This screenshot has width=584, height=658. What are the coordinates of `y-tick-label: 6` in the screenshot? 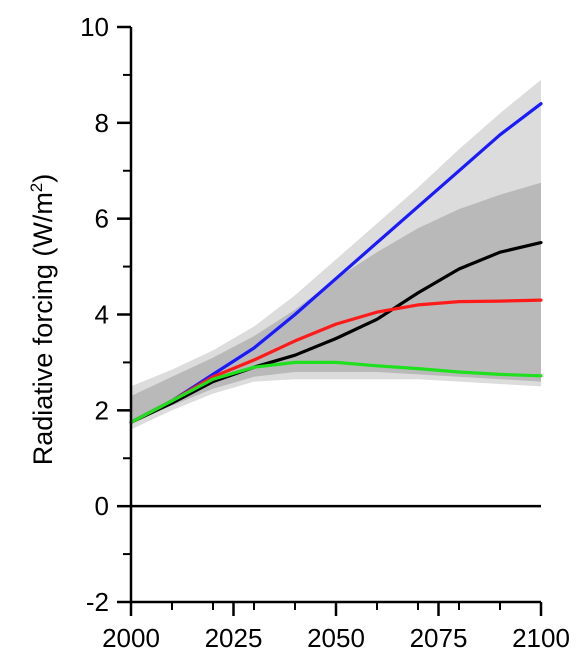 It's located at (102, 219).